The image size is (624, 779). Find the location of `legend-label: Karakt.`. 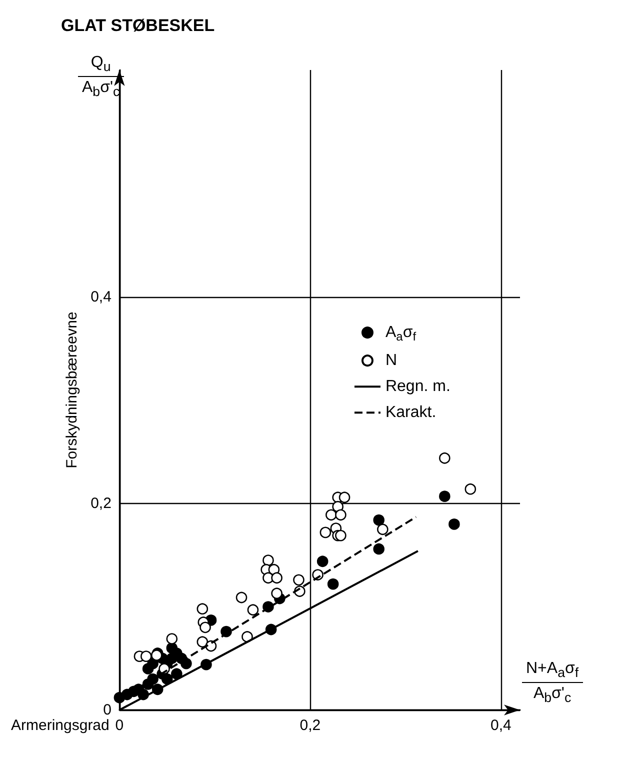

legend-label: Karakt. is located at coordinates (410, 413).